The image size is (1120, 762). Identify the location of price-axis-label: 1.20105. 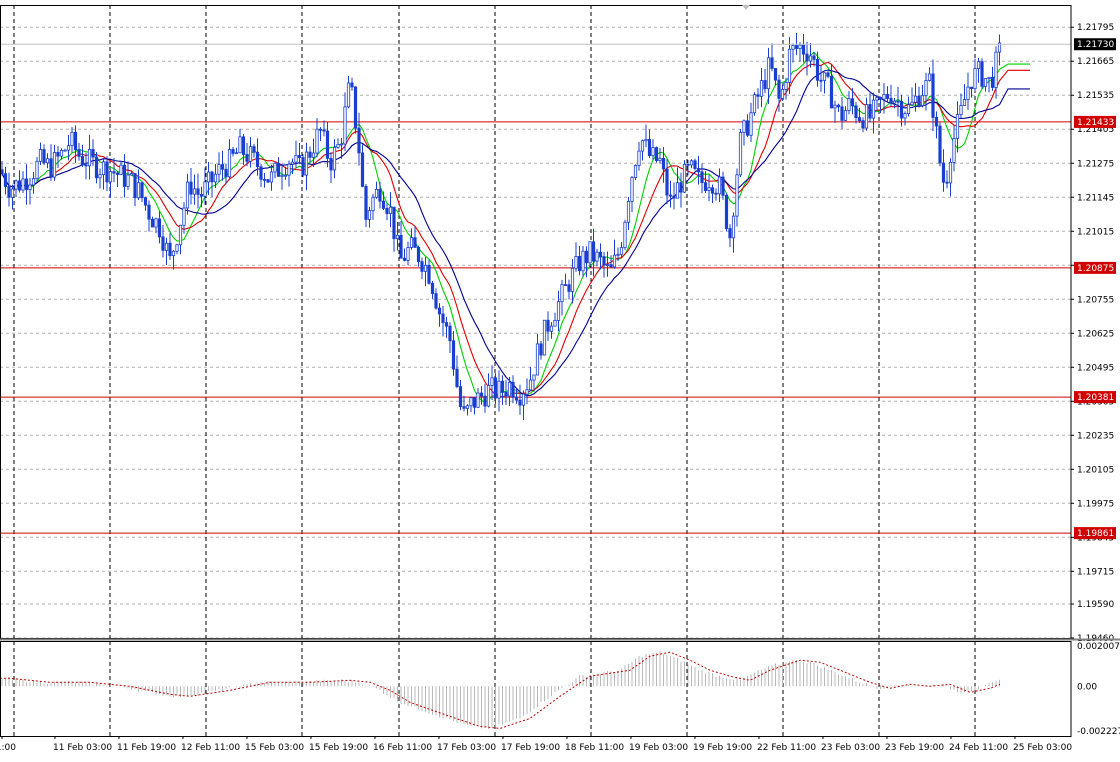
(1095, 470).